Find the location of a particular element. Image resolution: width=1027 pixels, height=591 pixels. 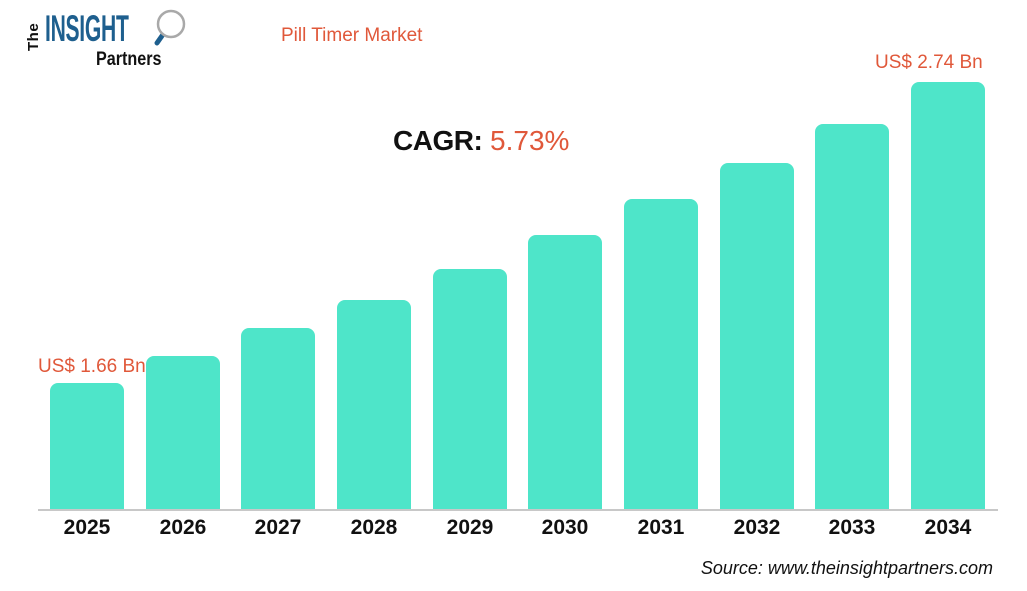

chart-title: Pill Timer Market is located at coordinates (352, 35).